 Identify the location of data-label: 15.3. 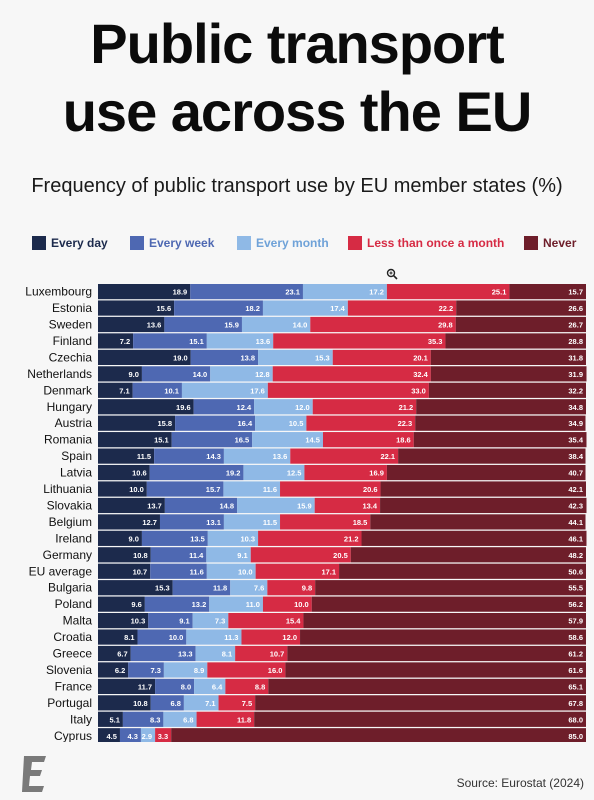
(322, 357).